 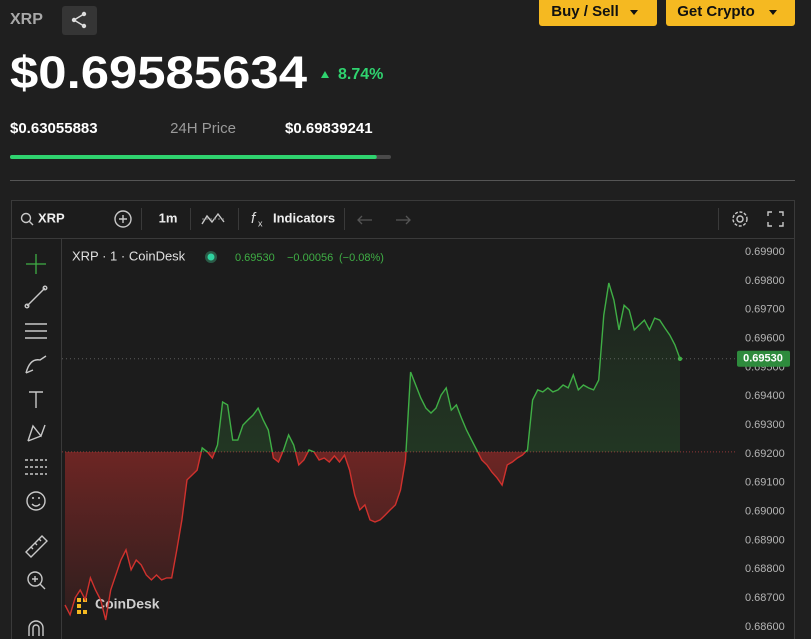 What do you see at coordinates (193, 157) in the screenshot?
I see `range-fill` at bounding box center [193, 157].